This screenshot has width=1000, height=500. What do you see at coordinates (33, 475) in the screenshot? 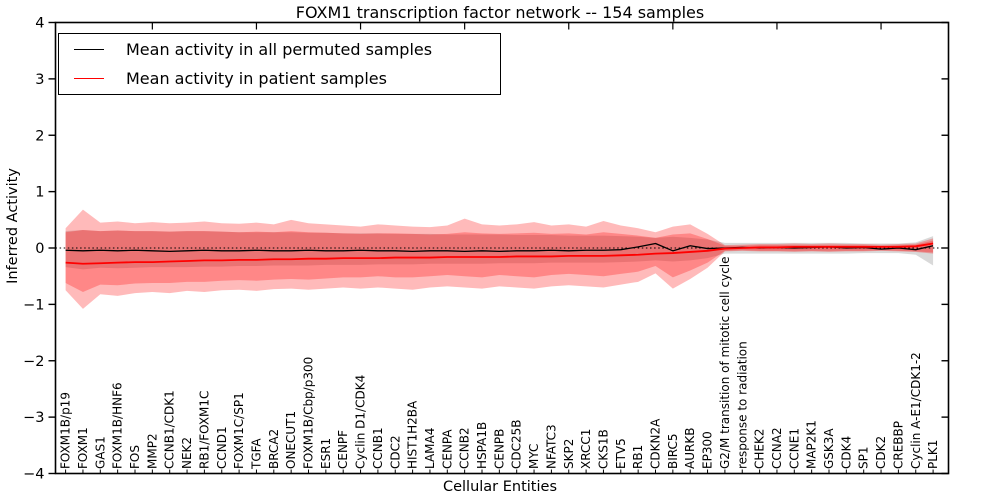
I see `y-tick-label: −4` at bounding box center [33, 475].